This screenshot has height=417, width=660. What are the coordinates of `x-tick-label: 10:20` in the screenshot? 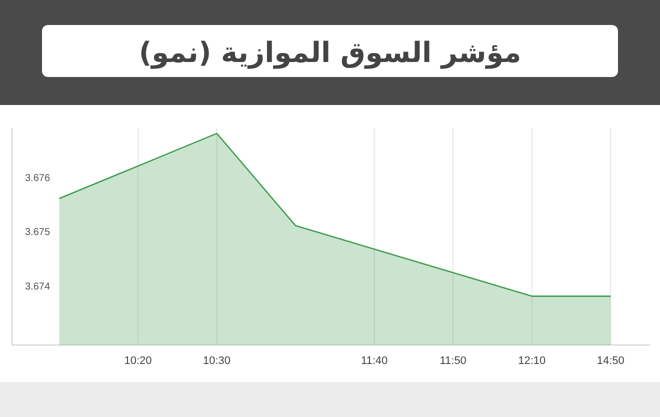 It's located at (138, 361).